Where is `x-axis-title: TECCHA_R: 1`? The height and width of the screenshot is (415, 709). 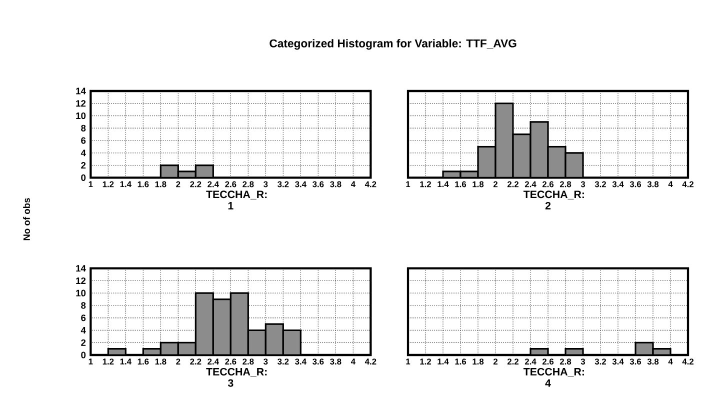
x-axis-title: TECCHA_R: 1 is located at coordinates (236, 200).